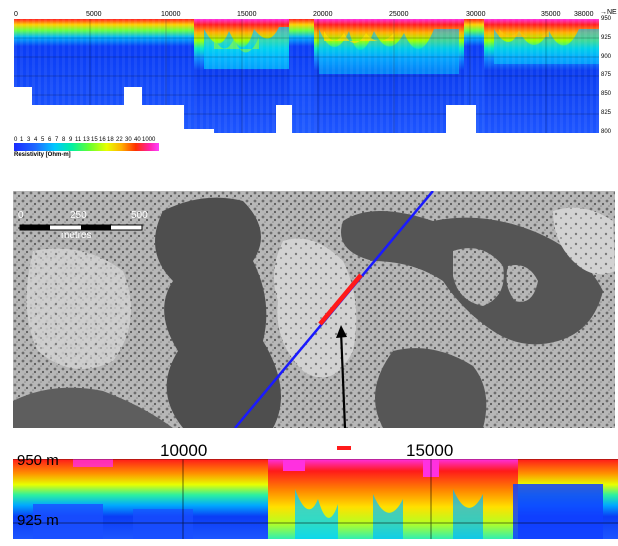  What do you see at coordinates (149, 140) in the screenshot?
I see `colorbar-label: 1000` at bounding box center [149, 140].